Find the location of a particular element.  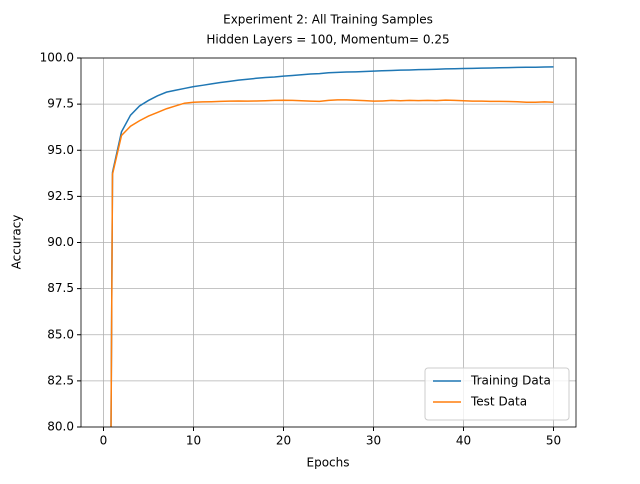

y-tick-label: 95.0 is located at coordinates (60, 150).